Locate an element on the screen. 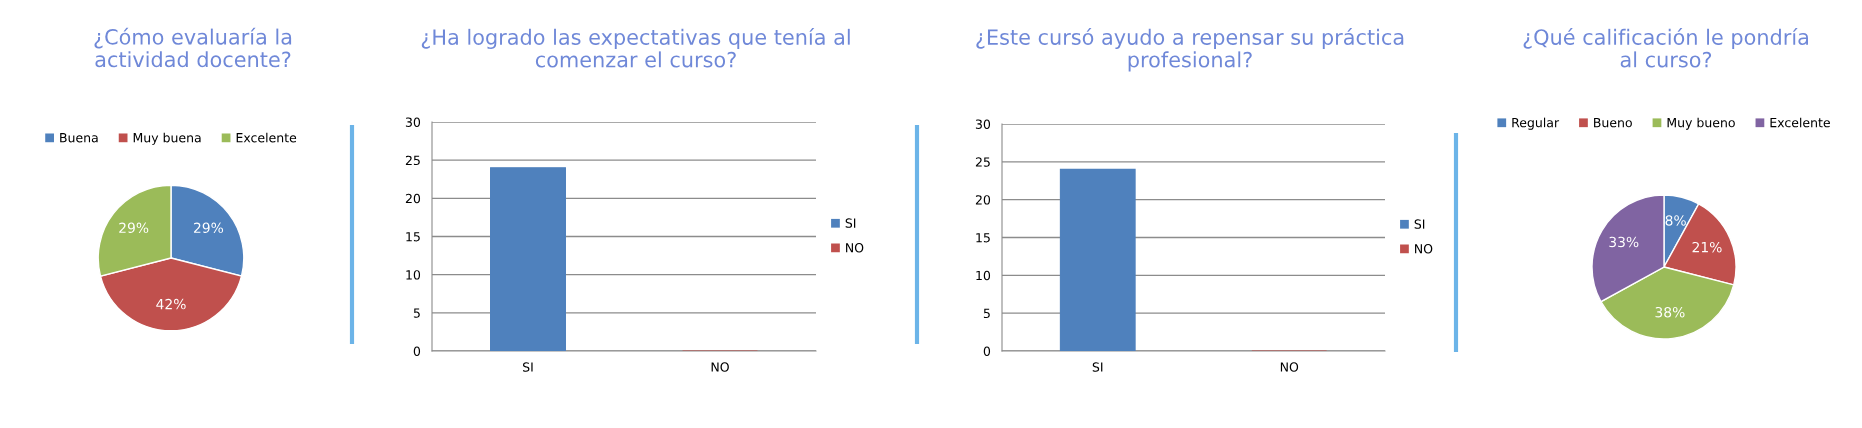  legend-label: Regular is located at coordinates (1536, 123).